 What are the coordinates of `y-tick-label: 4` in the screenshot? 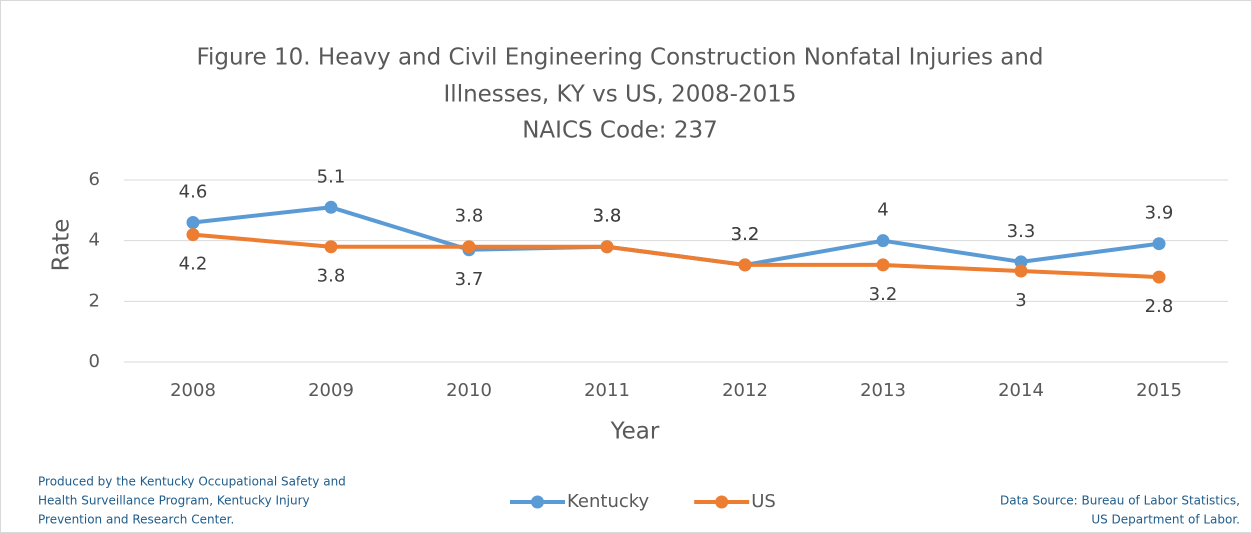 It's located at (94, 240).